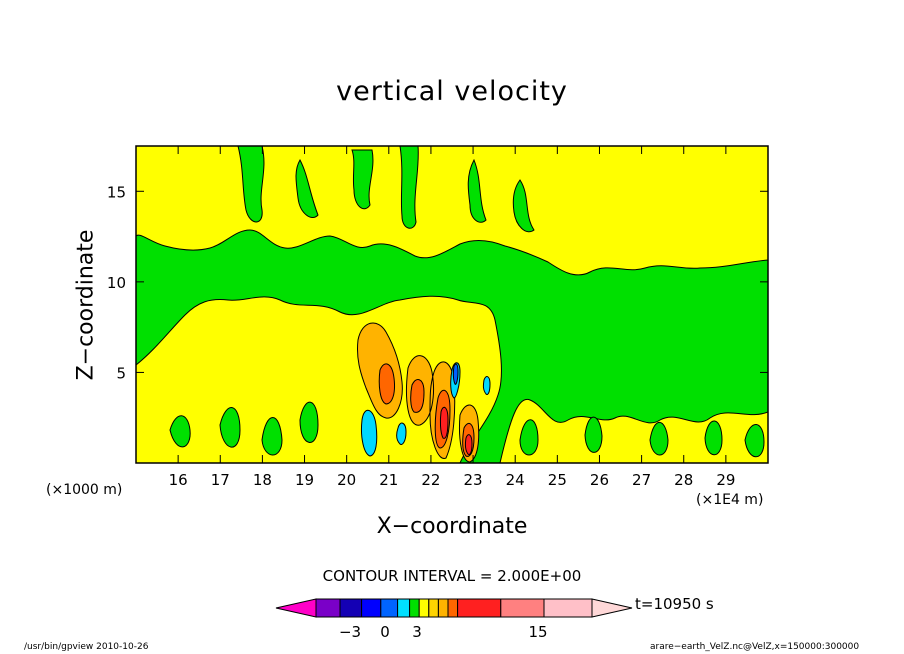  Describe the element at coordinates (755, 647) in the screenshot. I see `footer-source: arare−earth_VelZ.nc@VelZ,x=150000:300000` at that location.